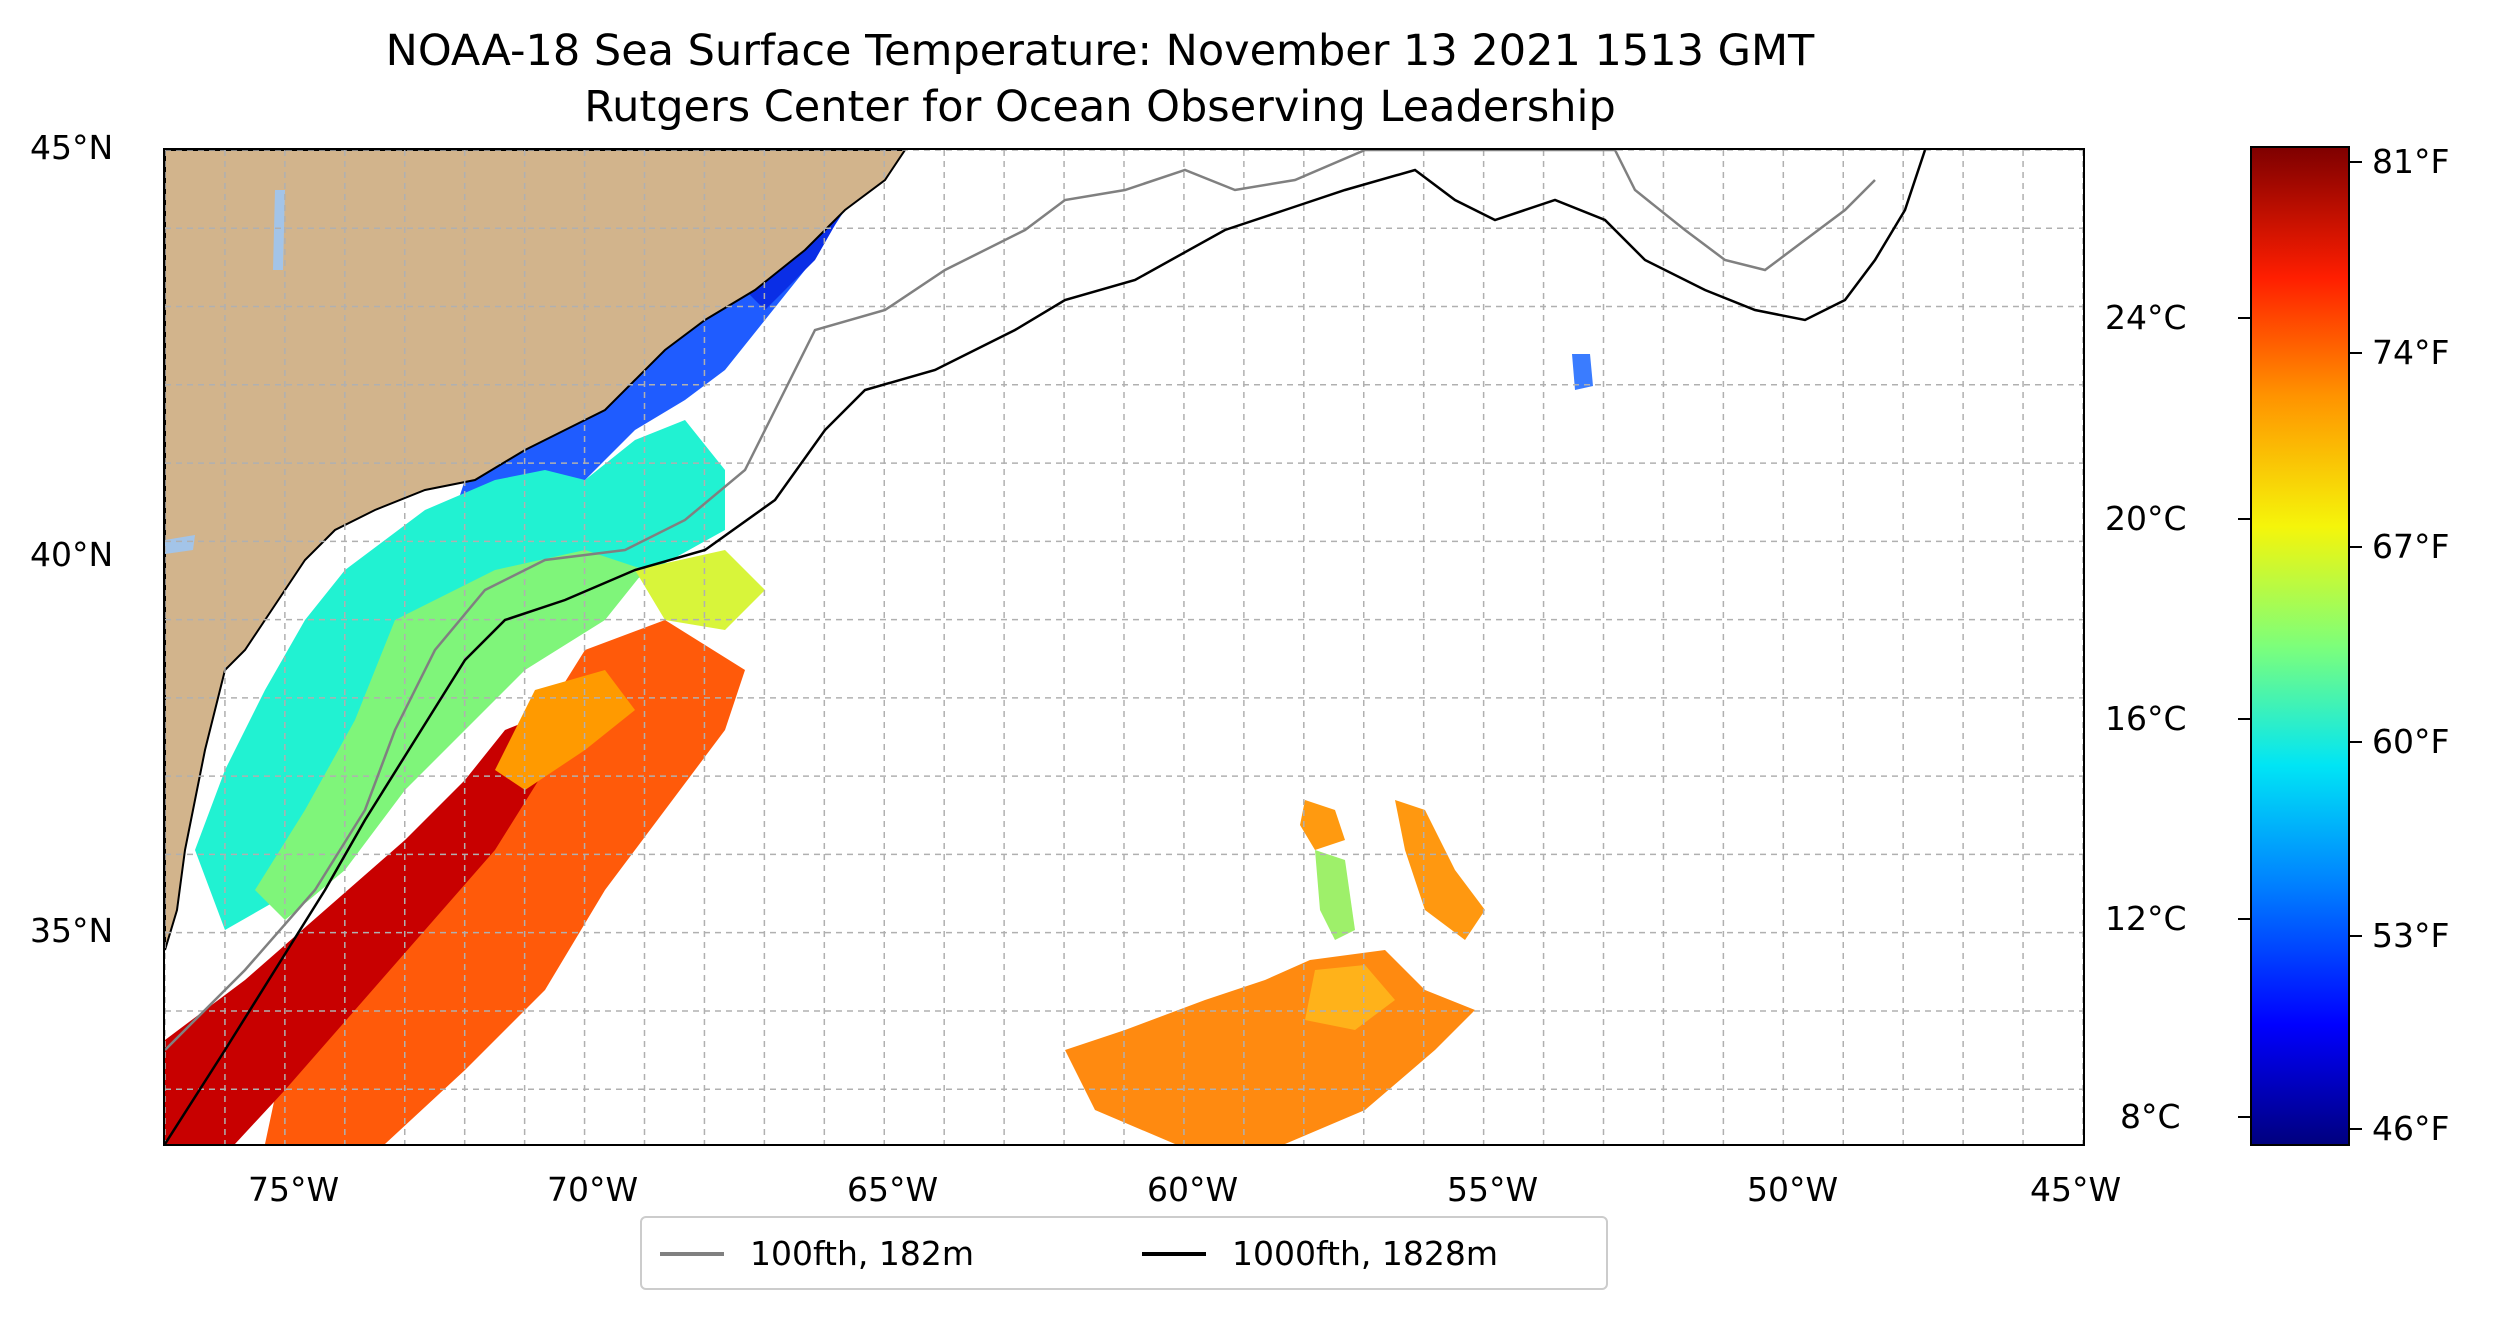 This screenshot has height=1318, width=2502. I want to click on sst-gulf-stream, so click(360, 927).